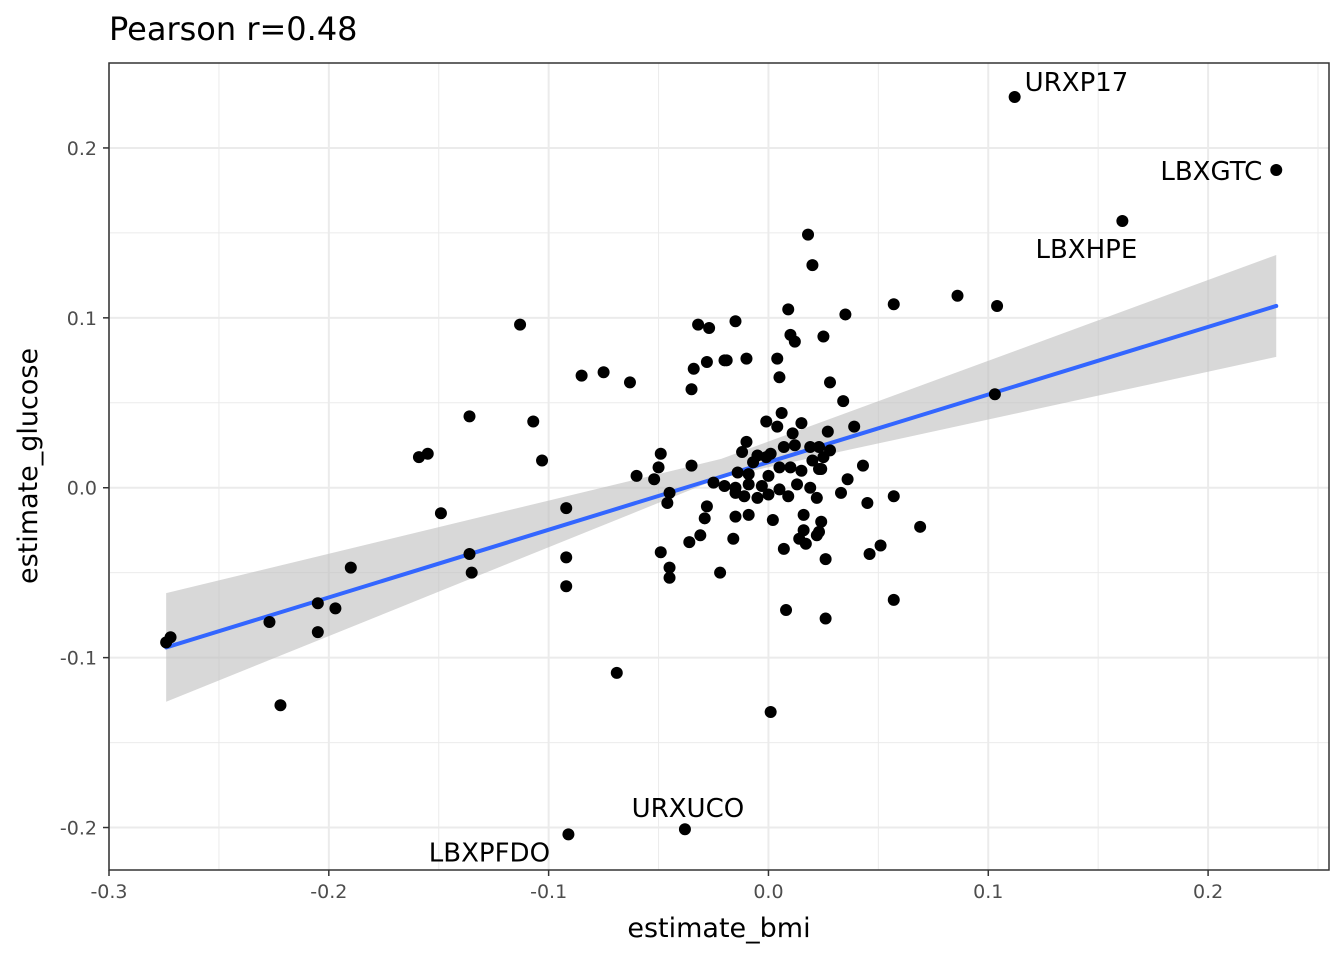 This screenshot has height=960, width=1344. Describe the element at coordinates (988, 892) in the screenshot. I see `x-tick-label: 0.1` at that location.